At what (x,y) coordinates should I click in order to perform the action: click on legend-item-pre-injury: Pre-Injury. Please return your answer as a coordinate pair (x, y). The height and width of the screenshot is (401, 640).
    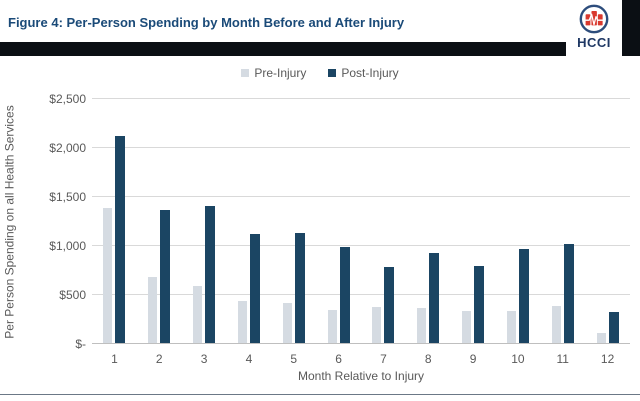
    Looking at the image, I should click on (273, 73).